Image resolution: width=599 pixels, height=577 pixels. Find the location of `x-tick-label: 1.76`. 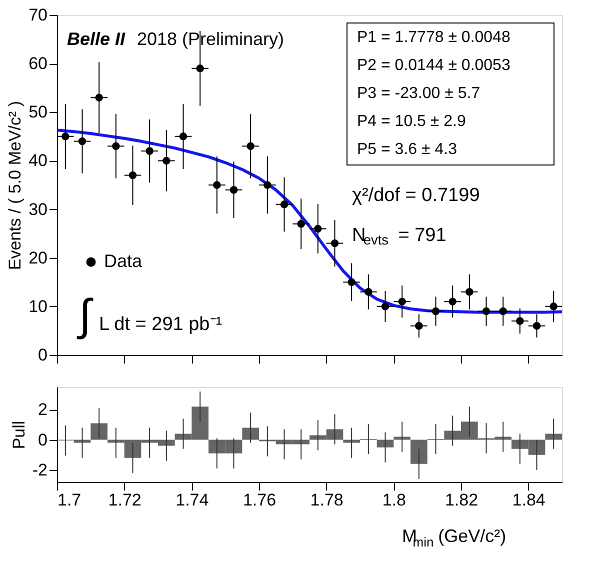

x-tick-label: 1.76 is located at coordinates (259, 500).